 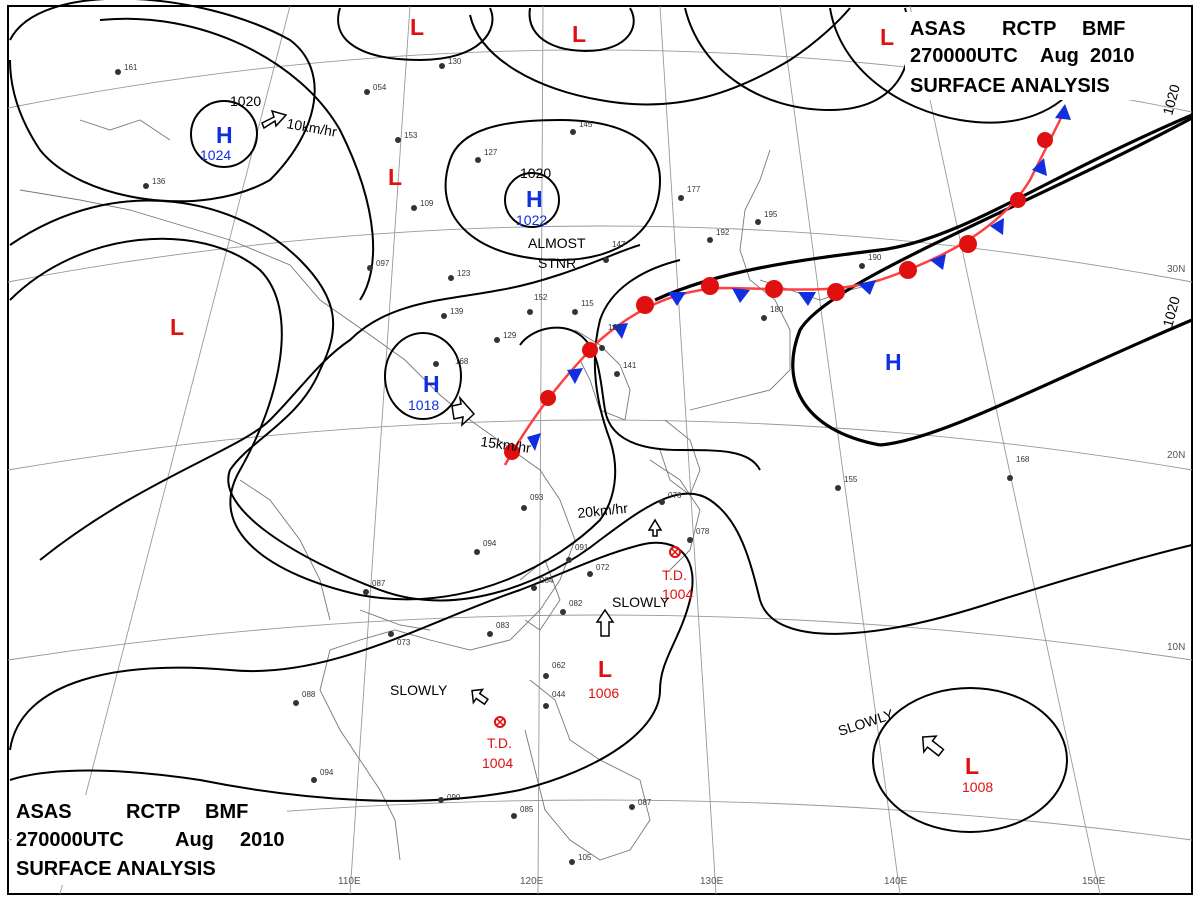 I want to click on station-plot: 097, so click(x=378, y=265).